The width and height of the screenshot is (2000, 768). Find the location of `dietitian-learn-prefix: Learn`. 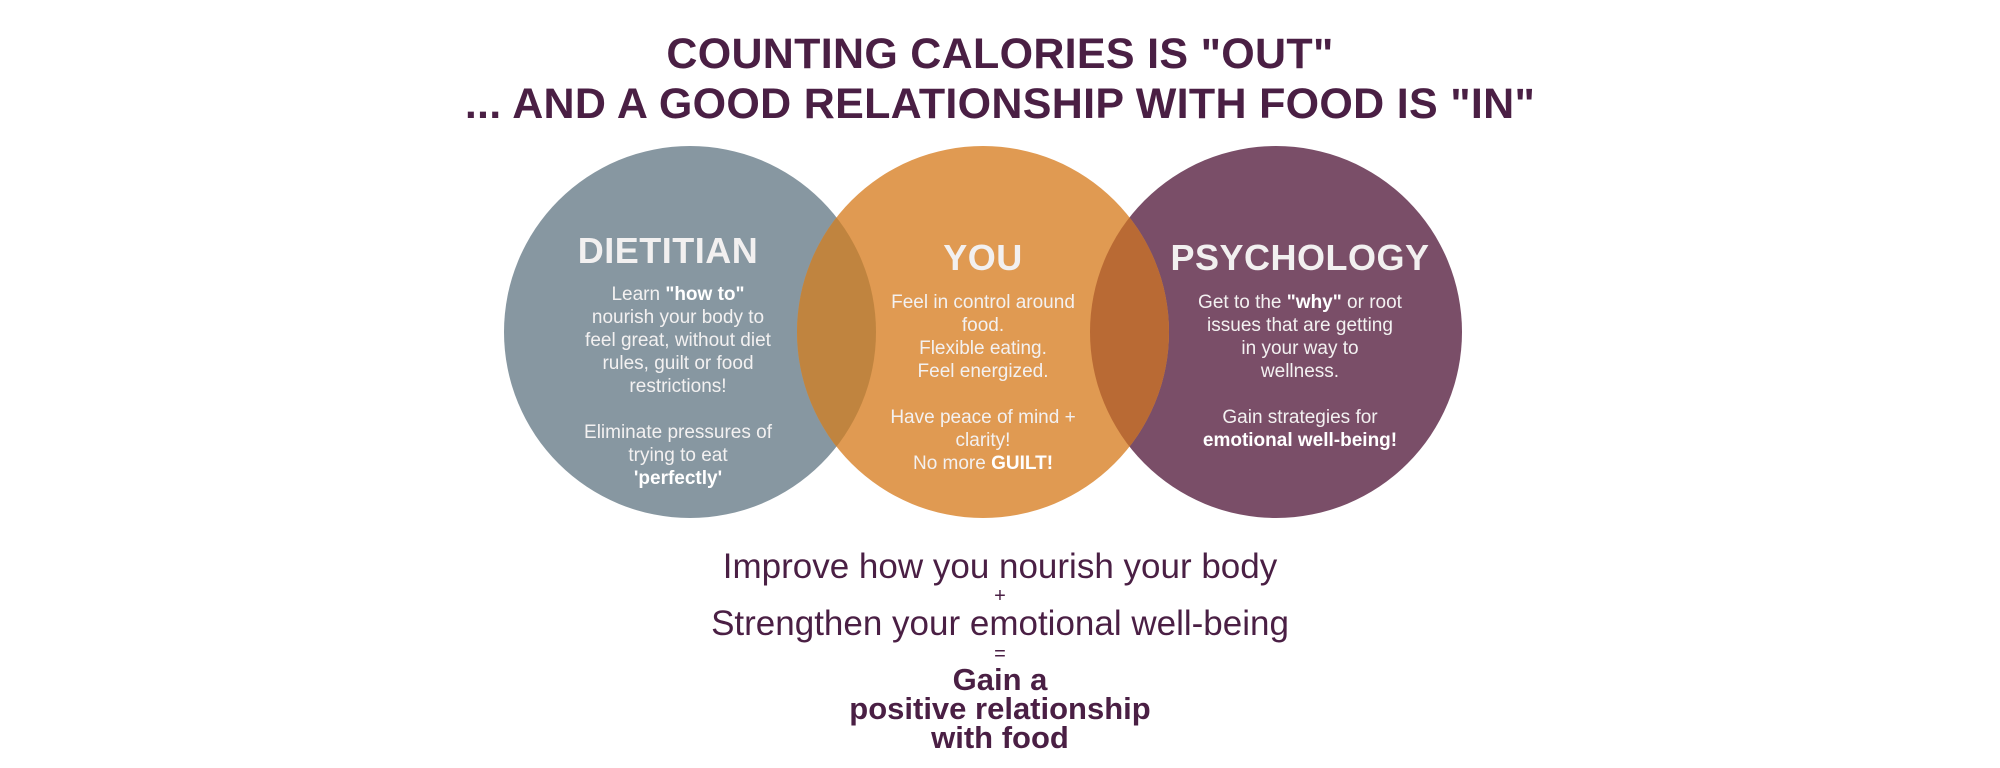

dietitian-learn-prefix: Learn is located at coordinates (638, 294).